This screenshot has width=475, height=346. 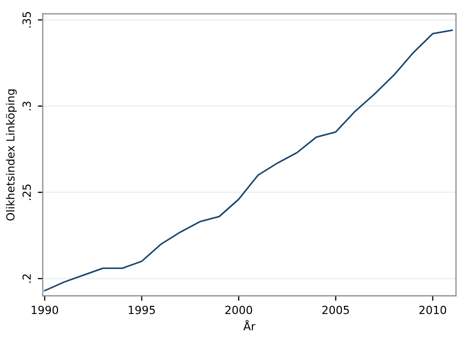 What do you see at coordinates (26, 278) in the screenshot?
I see `y-tick-label: .2` at bounding box center [26, 278].